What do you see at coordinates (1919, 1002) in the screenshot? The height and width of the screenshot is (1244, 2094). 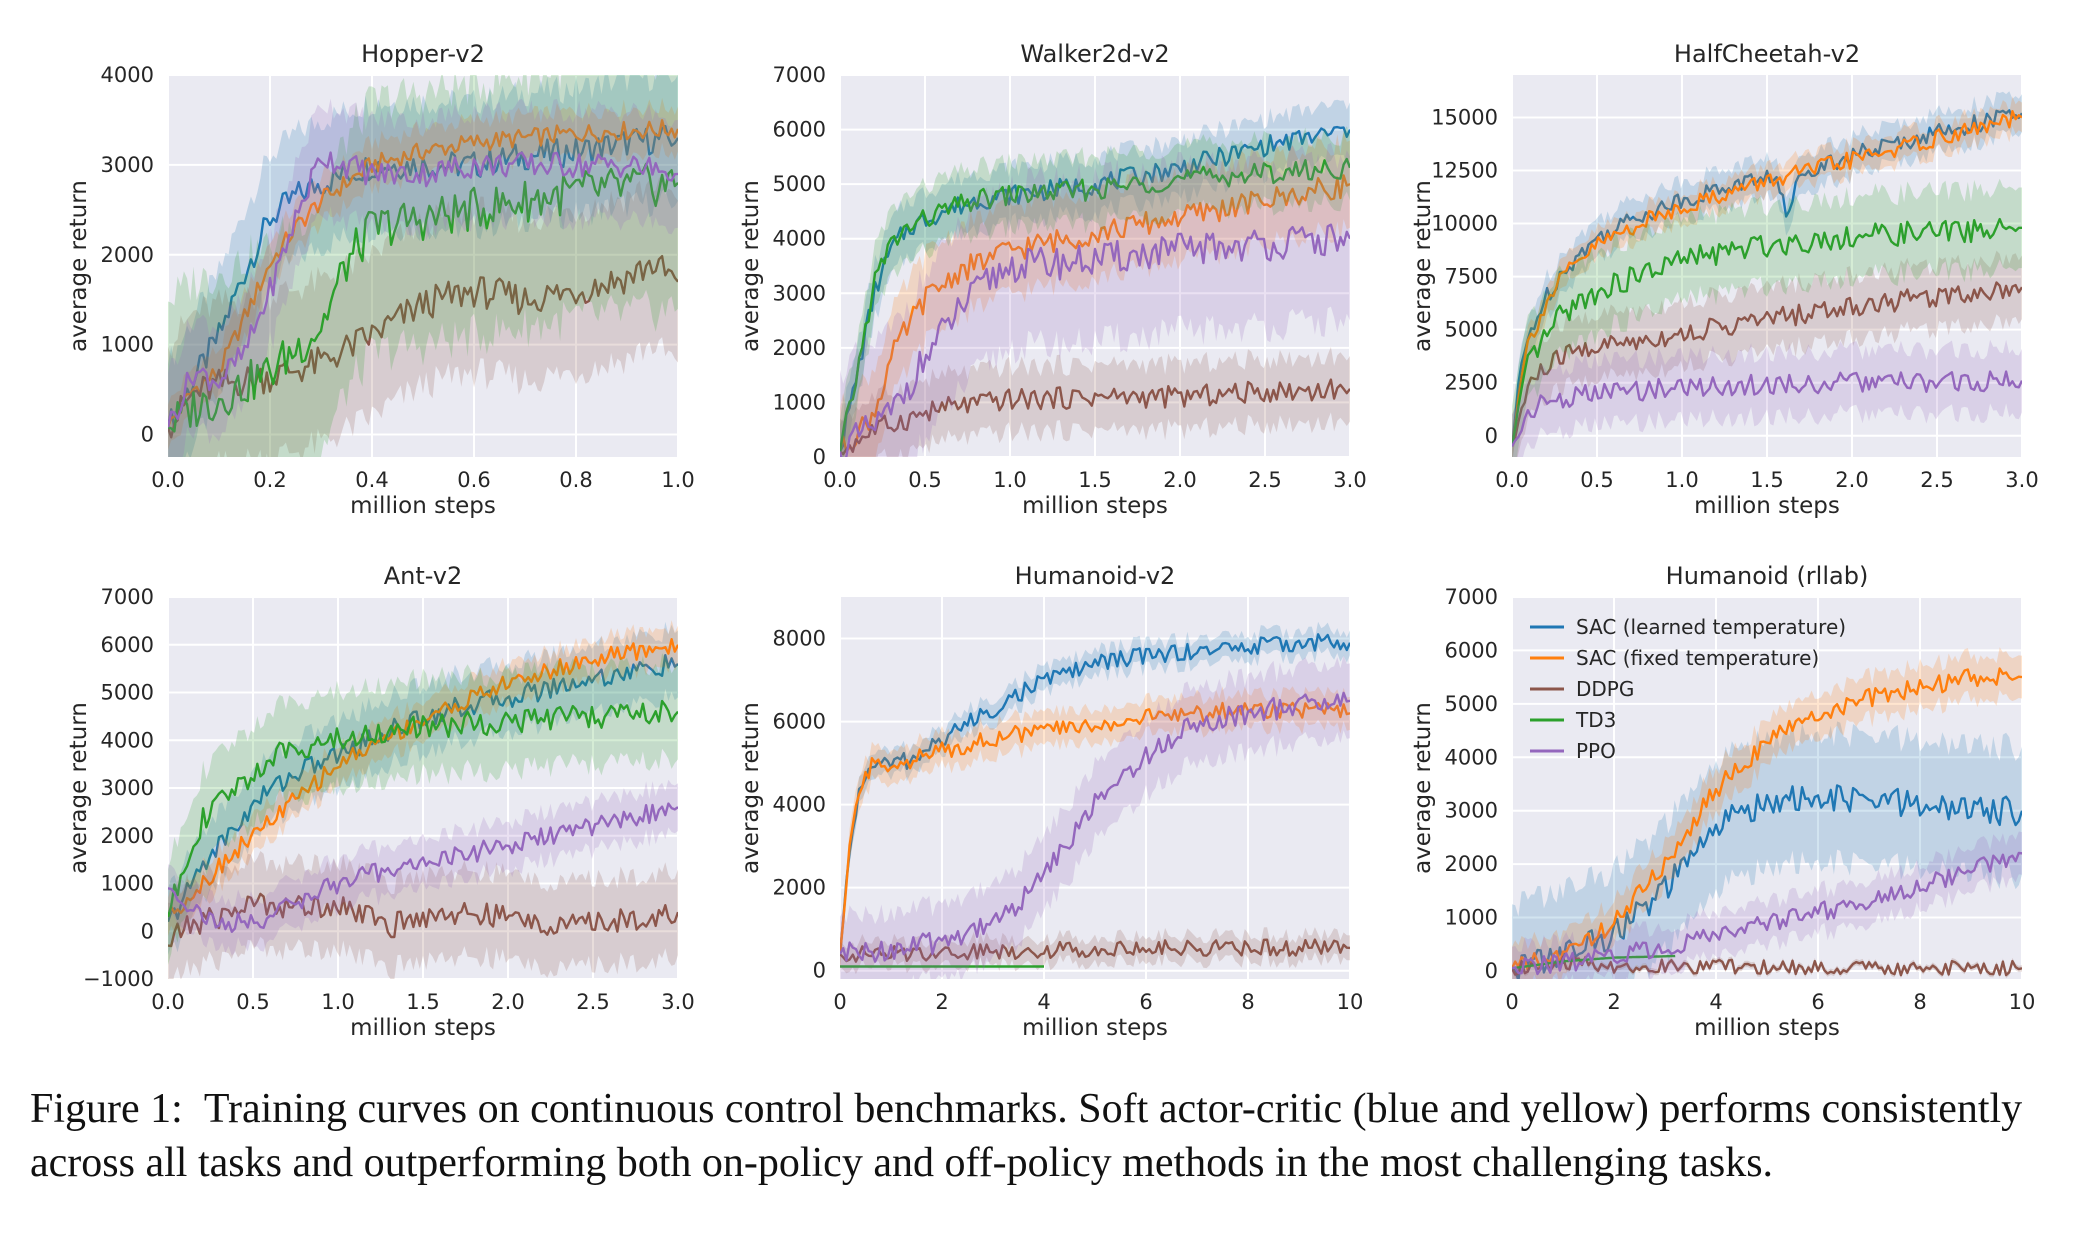 I see `x-tick-label: 8` at bounding box center [1919, 1002].